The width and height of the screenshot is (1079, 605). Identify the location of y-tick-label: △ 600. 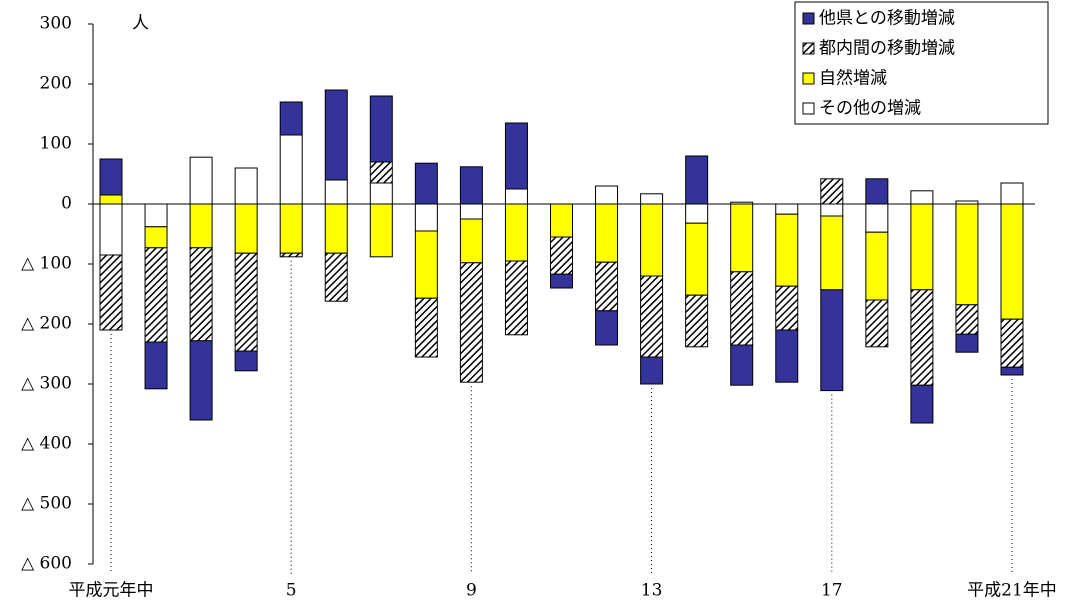
(46, 564).